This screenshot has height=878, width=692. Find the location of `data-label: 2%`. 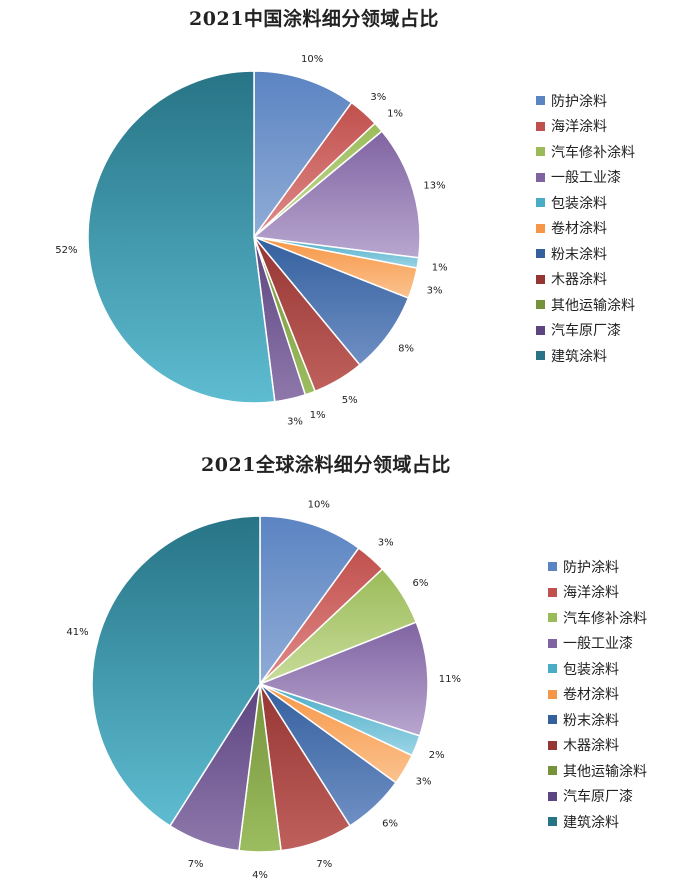

data-label: 2% is located at coordinates (437, 755).